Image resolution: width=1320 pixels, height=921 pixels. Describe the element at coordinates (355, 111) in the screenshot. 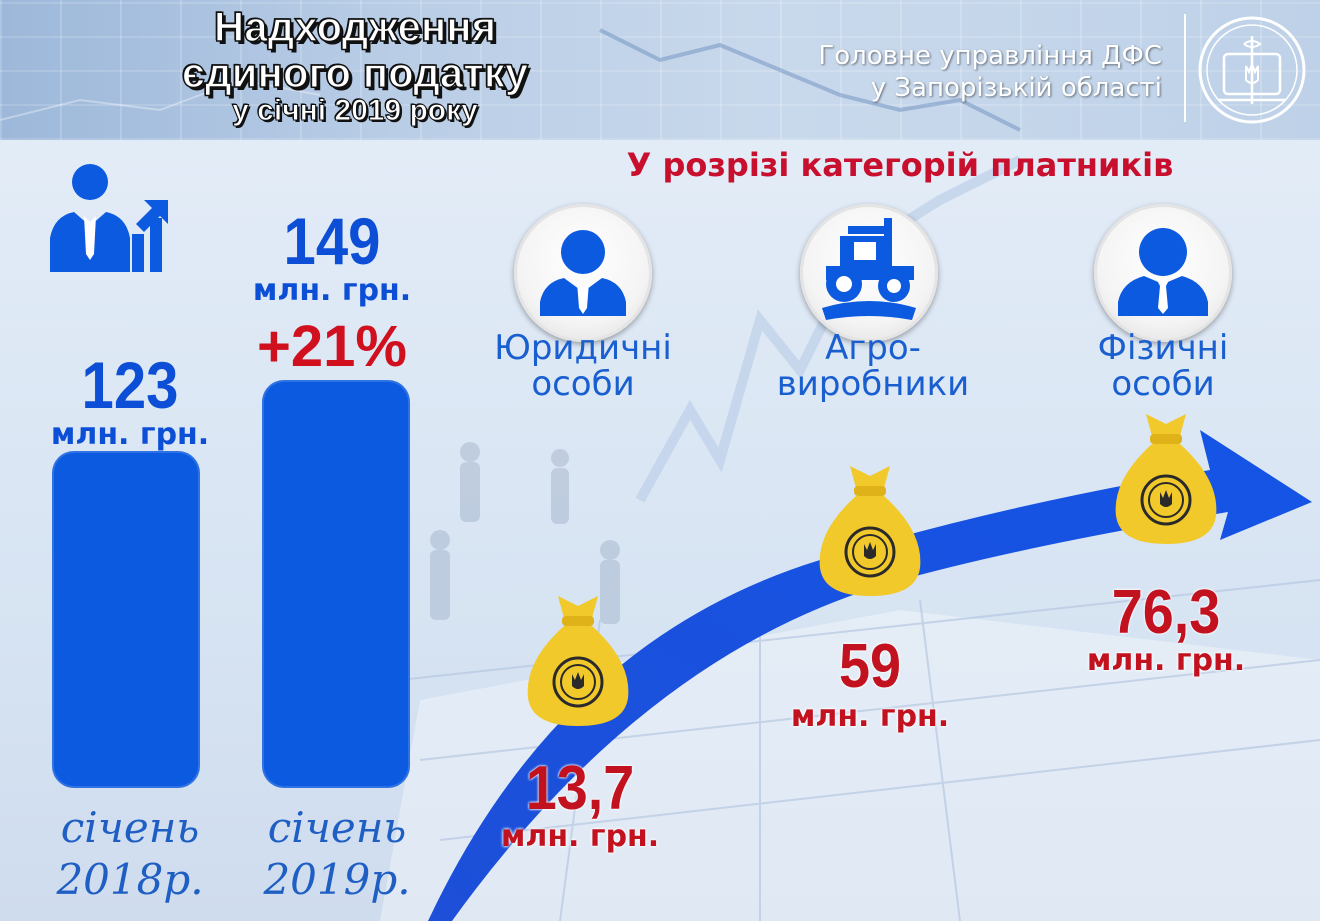

I see `page-subtitle: у січні 2019 року` at that location.